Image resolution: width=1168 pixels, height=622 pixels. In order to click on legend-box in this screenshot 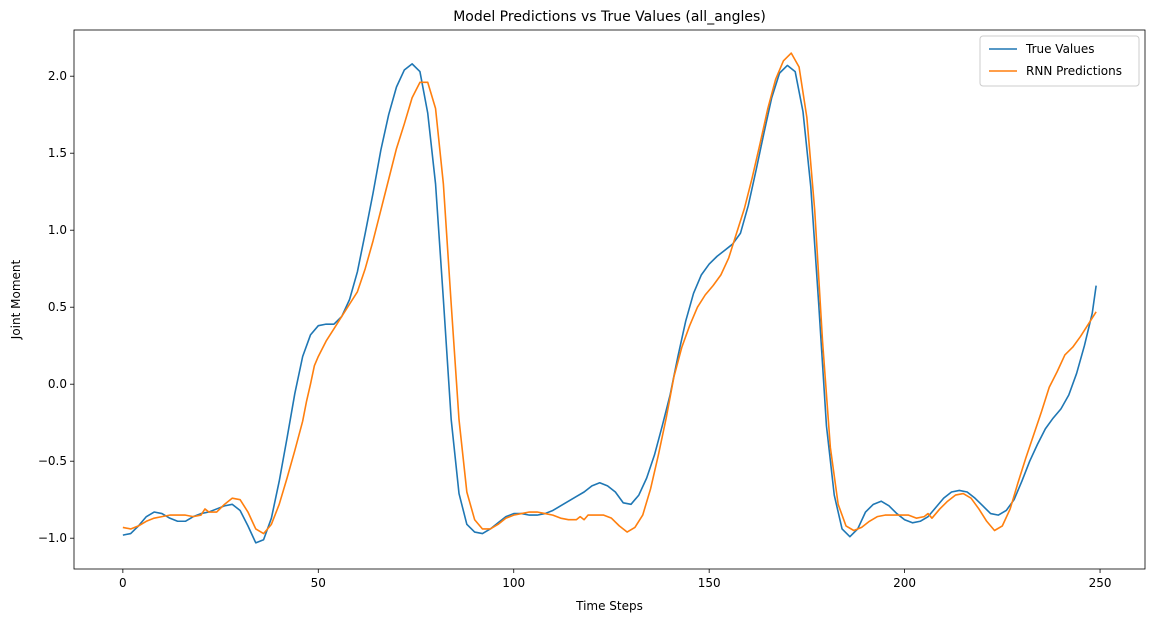, I will do `click(1059, 61)`.